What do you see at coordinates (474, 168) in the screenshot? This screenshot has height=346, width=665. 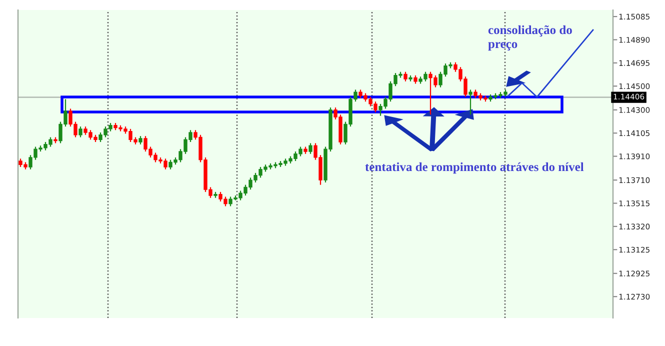 I see `annotation: tentativa de rompimento atráves do nível` at bounding box center [474, 168].